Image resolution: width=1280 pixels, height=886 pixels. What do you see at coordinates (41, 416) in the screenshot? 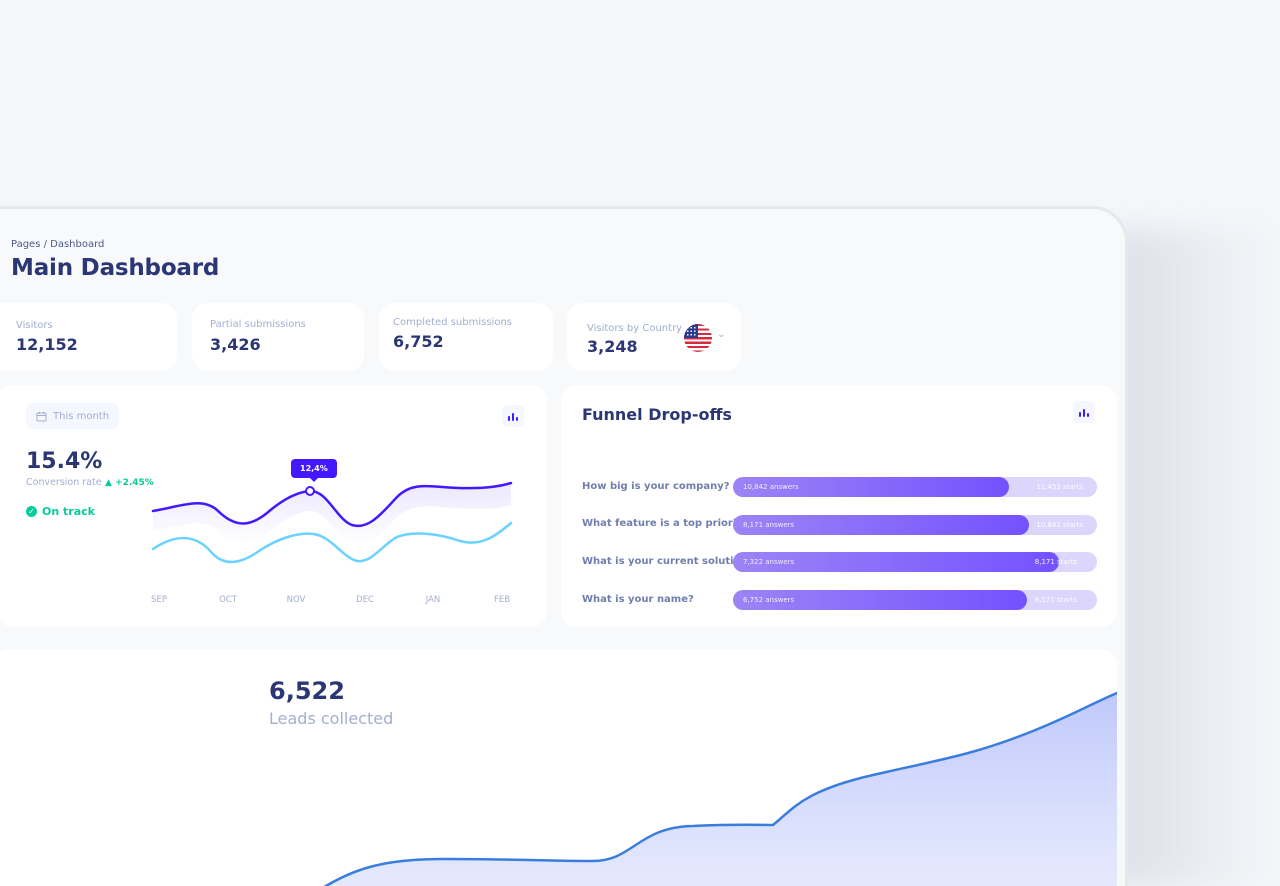
I see `calendar-icon` at bounding box center [41, 416].